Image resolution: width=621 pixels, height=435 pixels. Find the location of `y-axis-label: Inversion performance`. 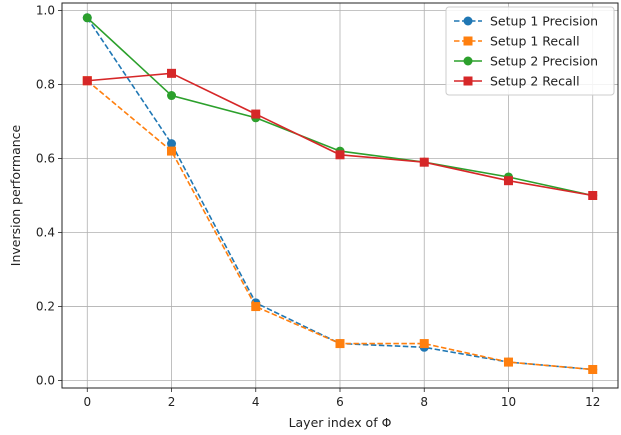

y-axis-label: Inversion performance is located at coordinates (15, 195).